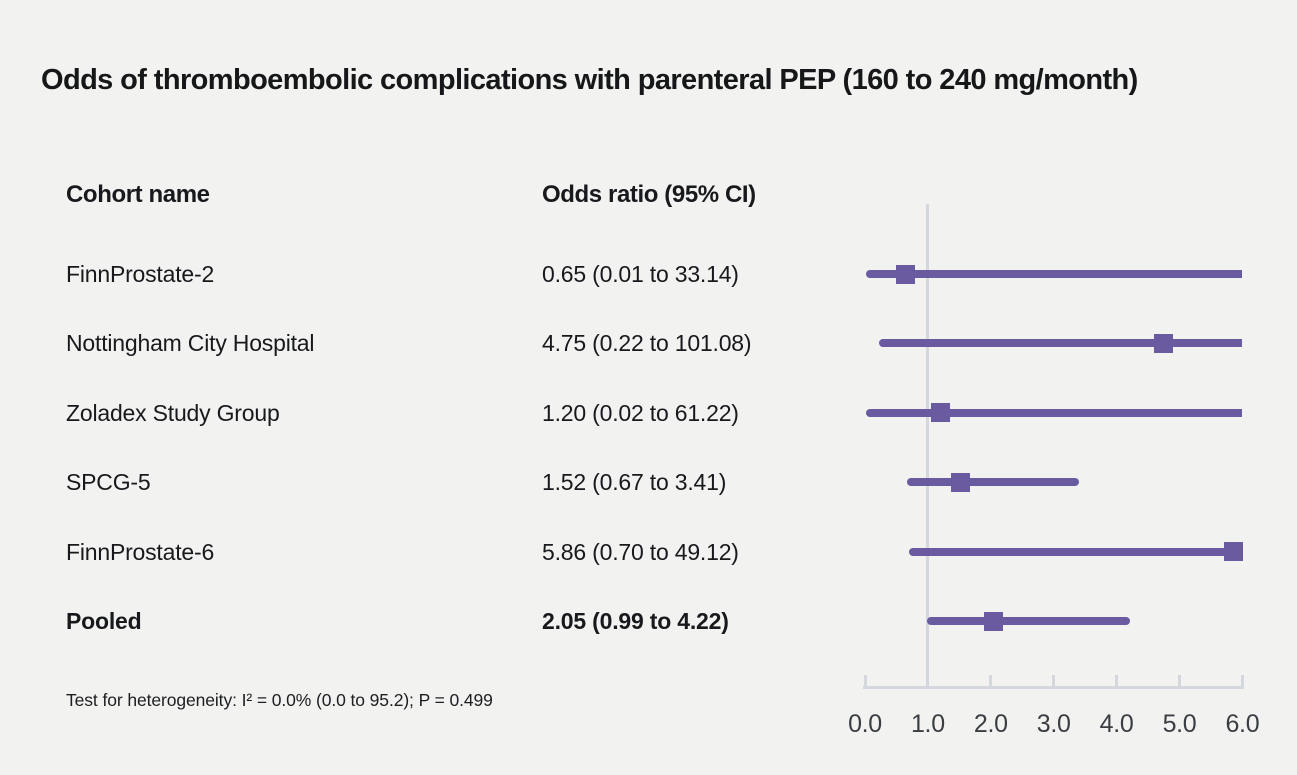 The width and height of the screenshot is (1297, 775). Describe the element at coordinates (640, 551) in the screenshot. I see `odds-ratio-label: 5.86 (0.70 to 49.12)` at that location.